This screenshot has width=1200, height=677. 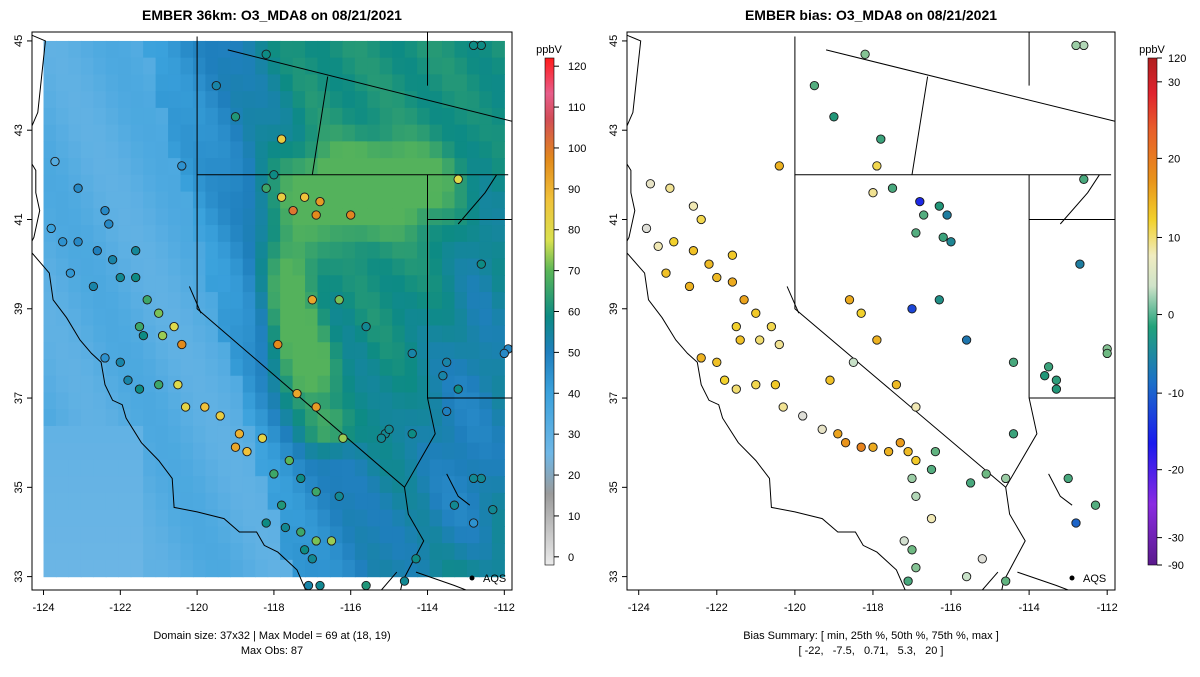 I want to click on right-colorbar-ticks: 120 30 20 10 0 -10 -20 -30 -90, so click(x=1171, y=312).